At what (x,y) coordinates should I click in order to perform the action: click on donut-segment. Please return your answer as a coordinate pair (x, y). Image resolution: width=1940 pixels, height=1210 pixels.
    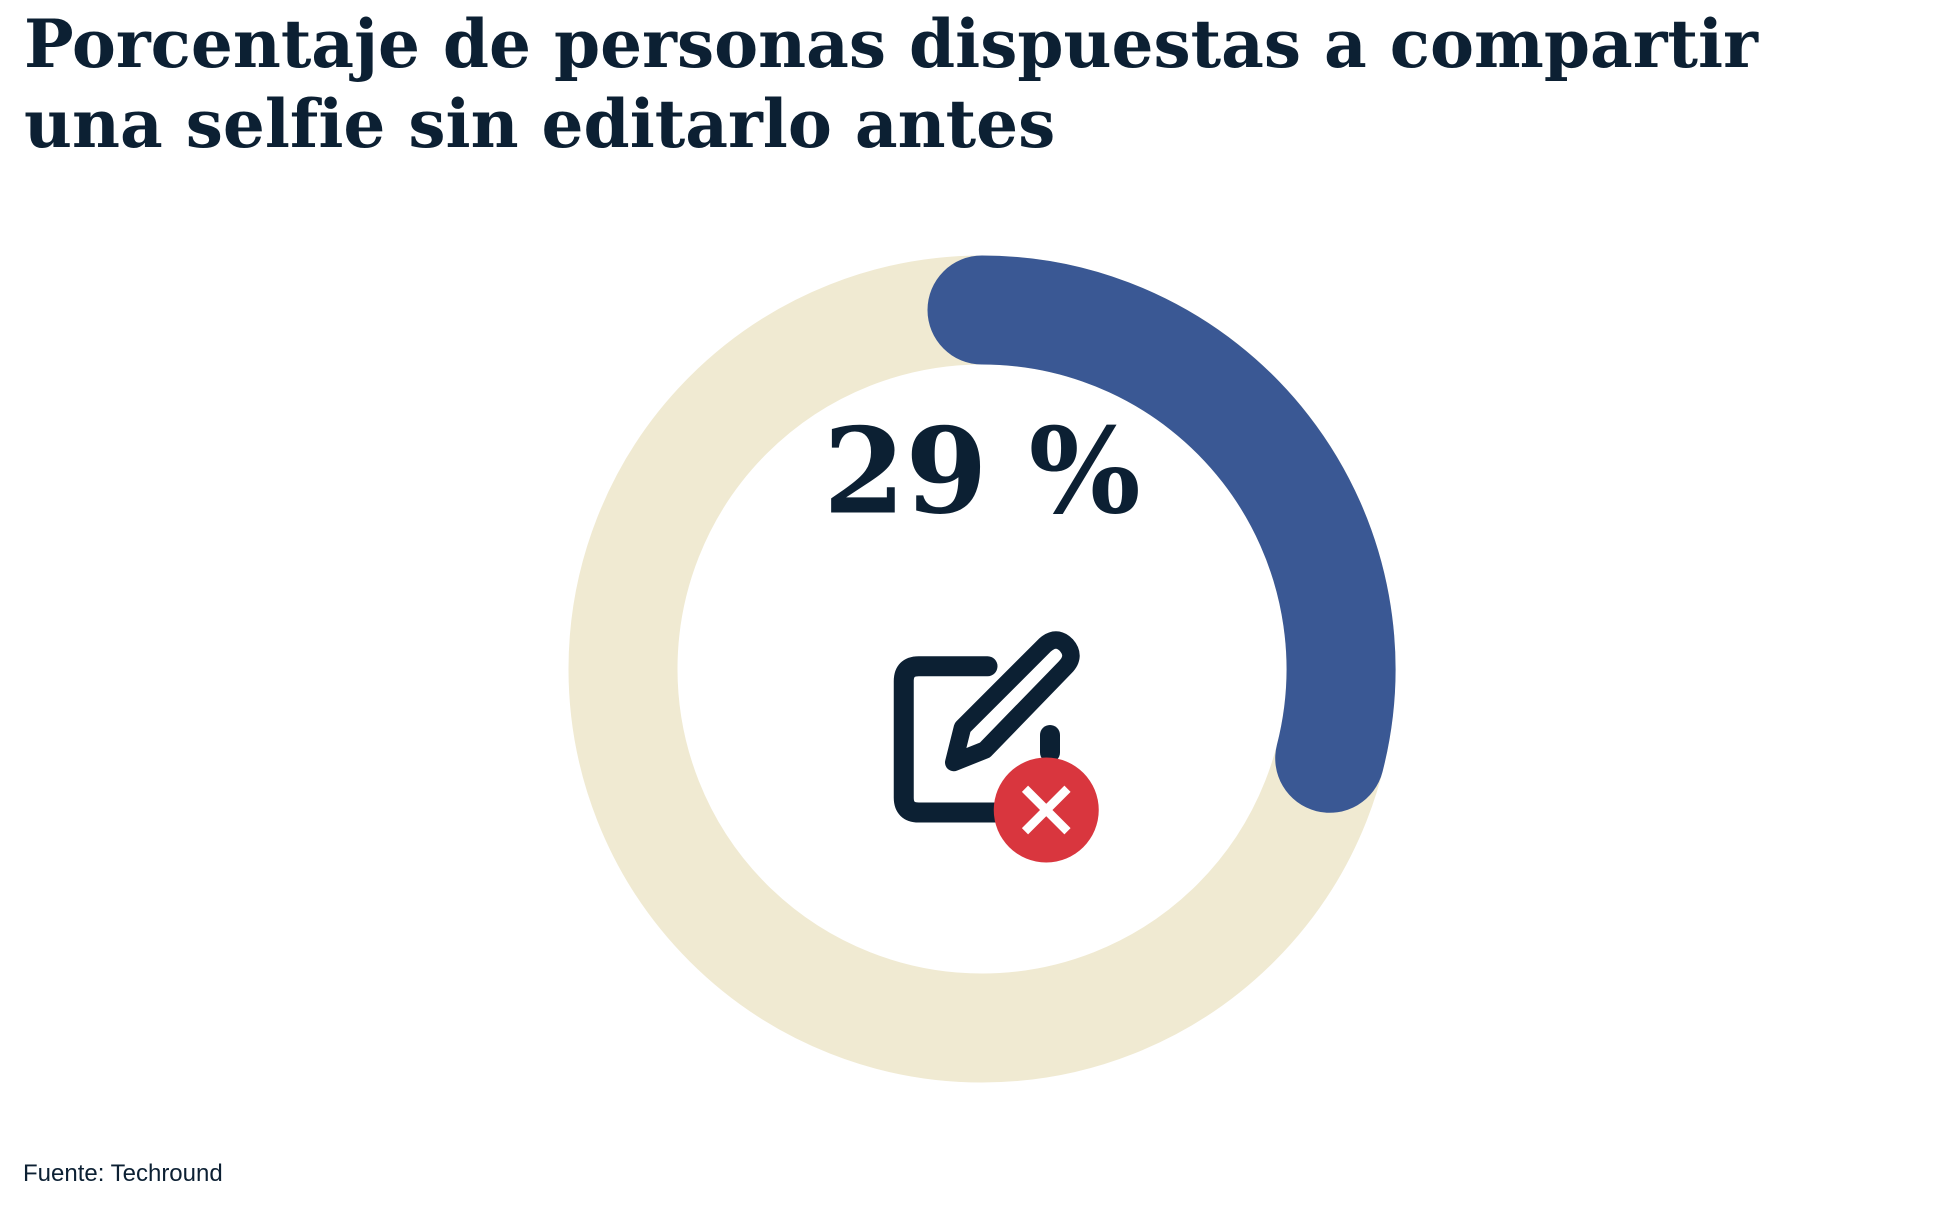
    Looking at the image, I should click on (1161, 534).